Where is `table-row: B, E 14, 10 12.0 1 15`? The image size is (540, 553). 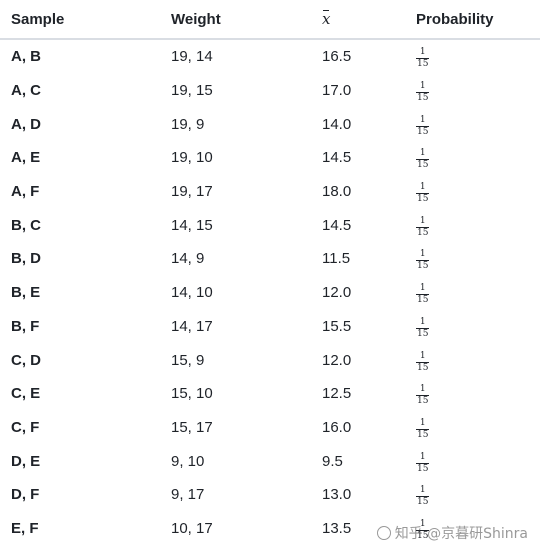
table-row: B, E 14, 10 12.0 1 15 is located at coordinates (270, 293).